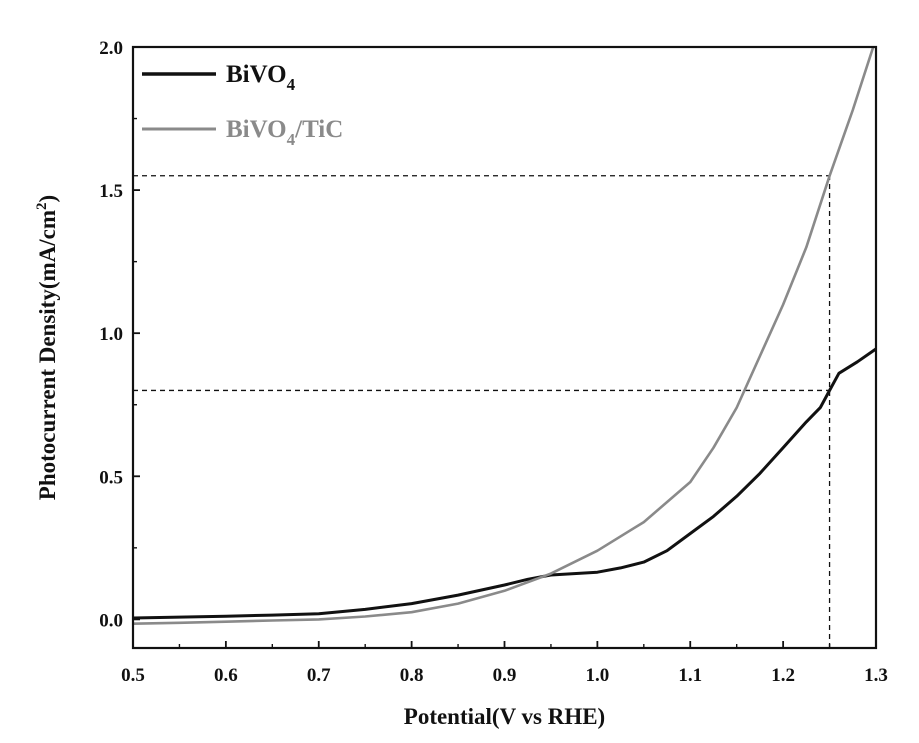 The image size is (919, 743). I want to click on x-tick-label: 1.3, so click(876, 675).